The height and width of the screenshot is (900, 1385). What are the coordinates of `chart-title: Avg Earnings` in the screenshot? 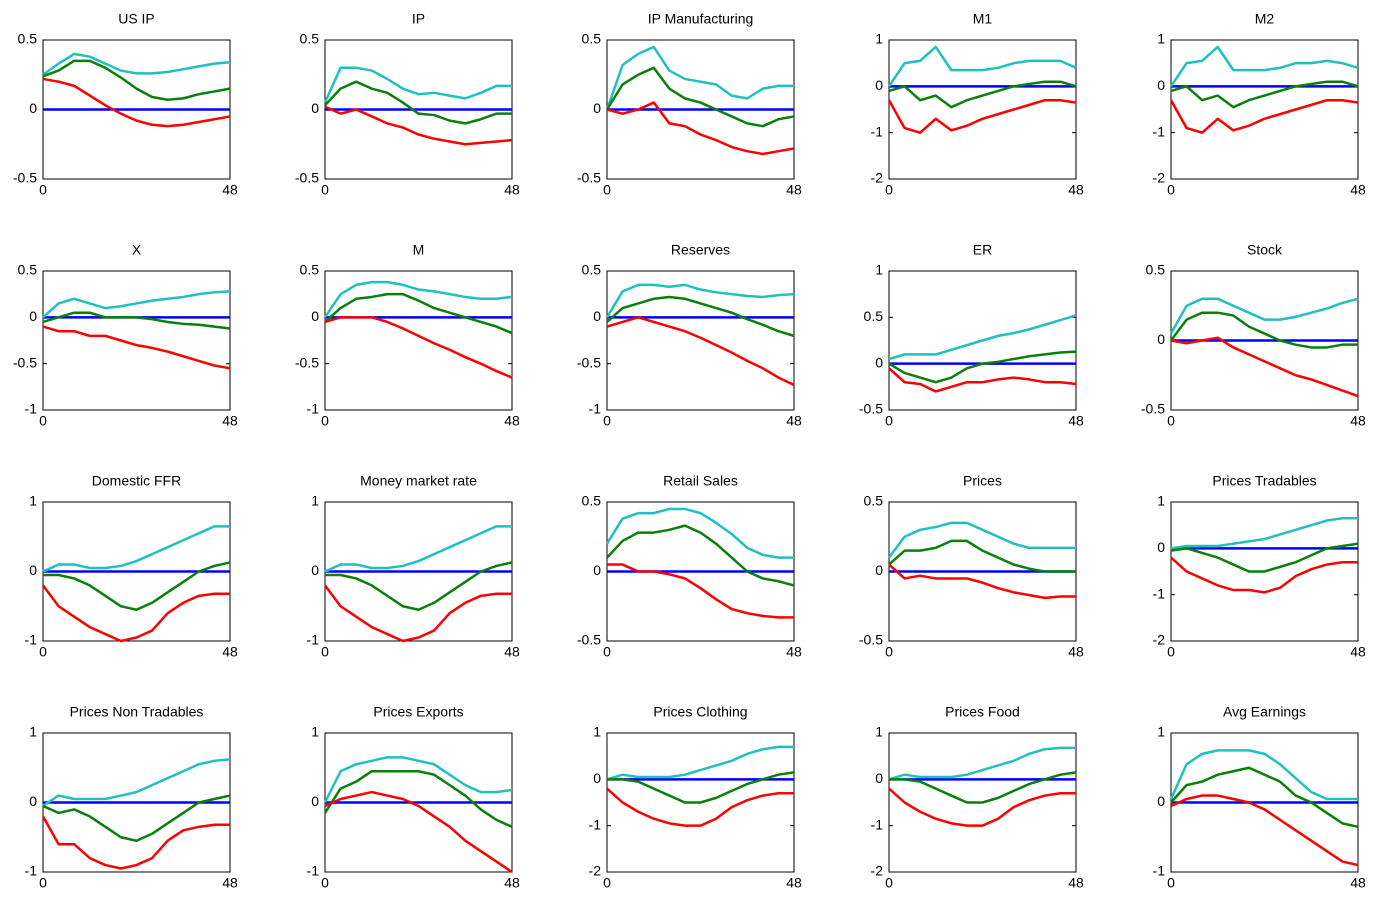 It's located at (1264, 712).